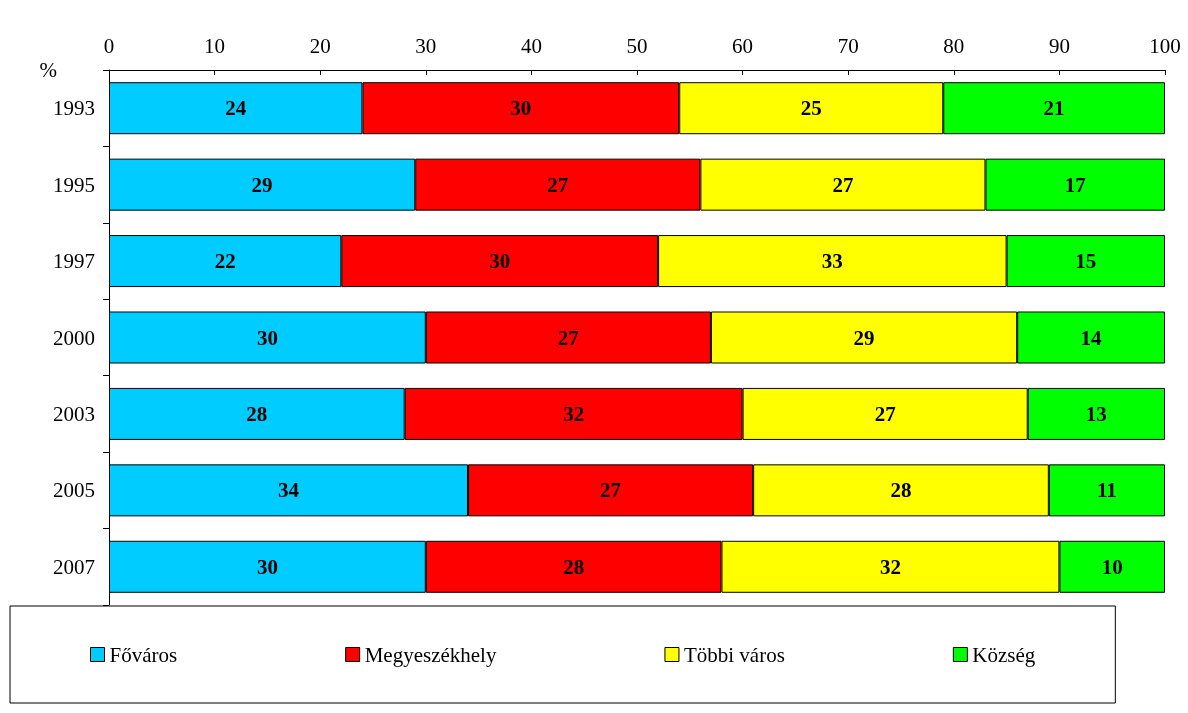 This screenshot has width=1188, height=713. Describe the element at coordinates (832, 261) in the screenshot. I see `data-label: 33` at that location.